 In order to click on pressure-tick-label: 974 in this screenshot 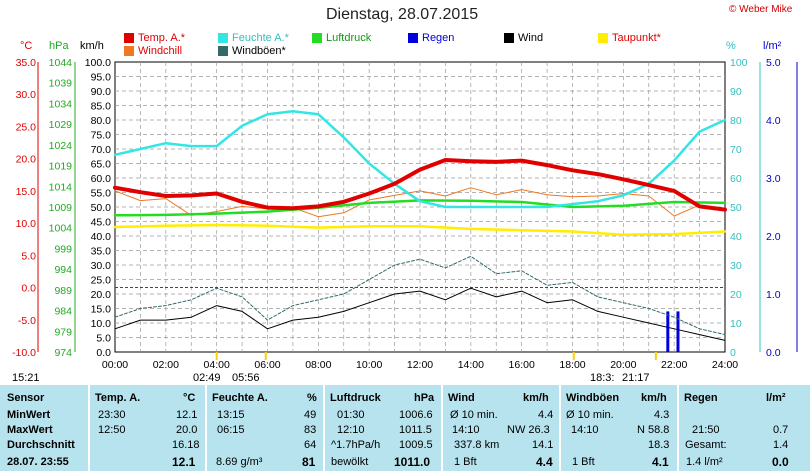, I will do `click(63, 353)`.